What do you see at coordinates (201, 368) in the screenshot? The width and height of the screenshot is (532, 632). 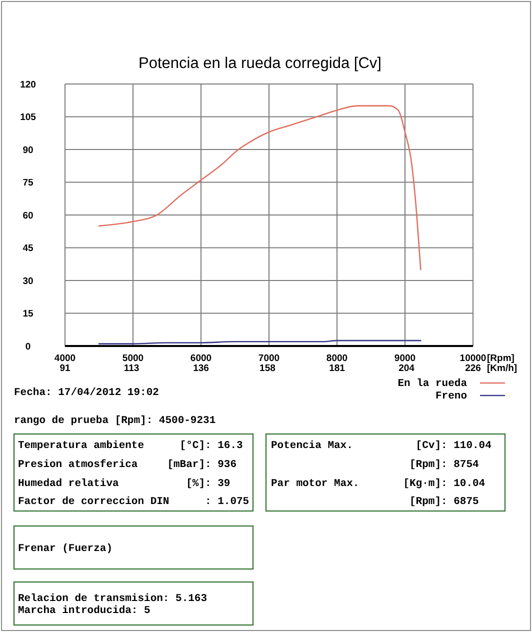 I see `x2-tick-label: 136` at bounding box center [201, 368].